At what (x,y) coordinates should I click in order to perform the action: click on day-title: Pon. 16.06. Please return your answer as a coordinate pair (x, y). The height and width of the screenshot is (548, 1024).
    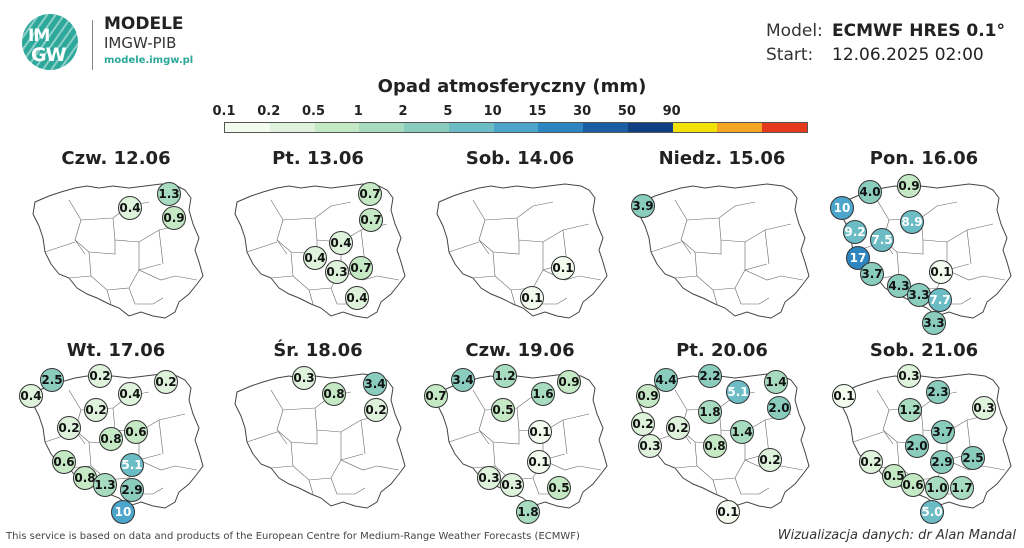
    Looking at the image, I should click on (924, 158).